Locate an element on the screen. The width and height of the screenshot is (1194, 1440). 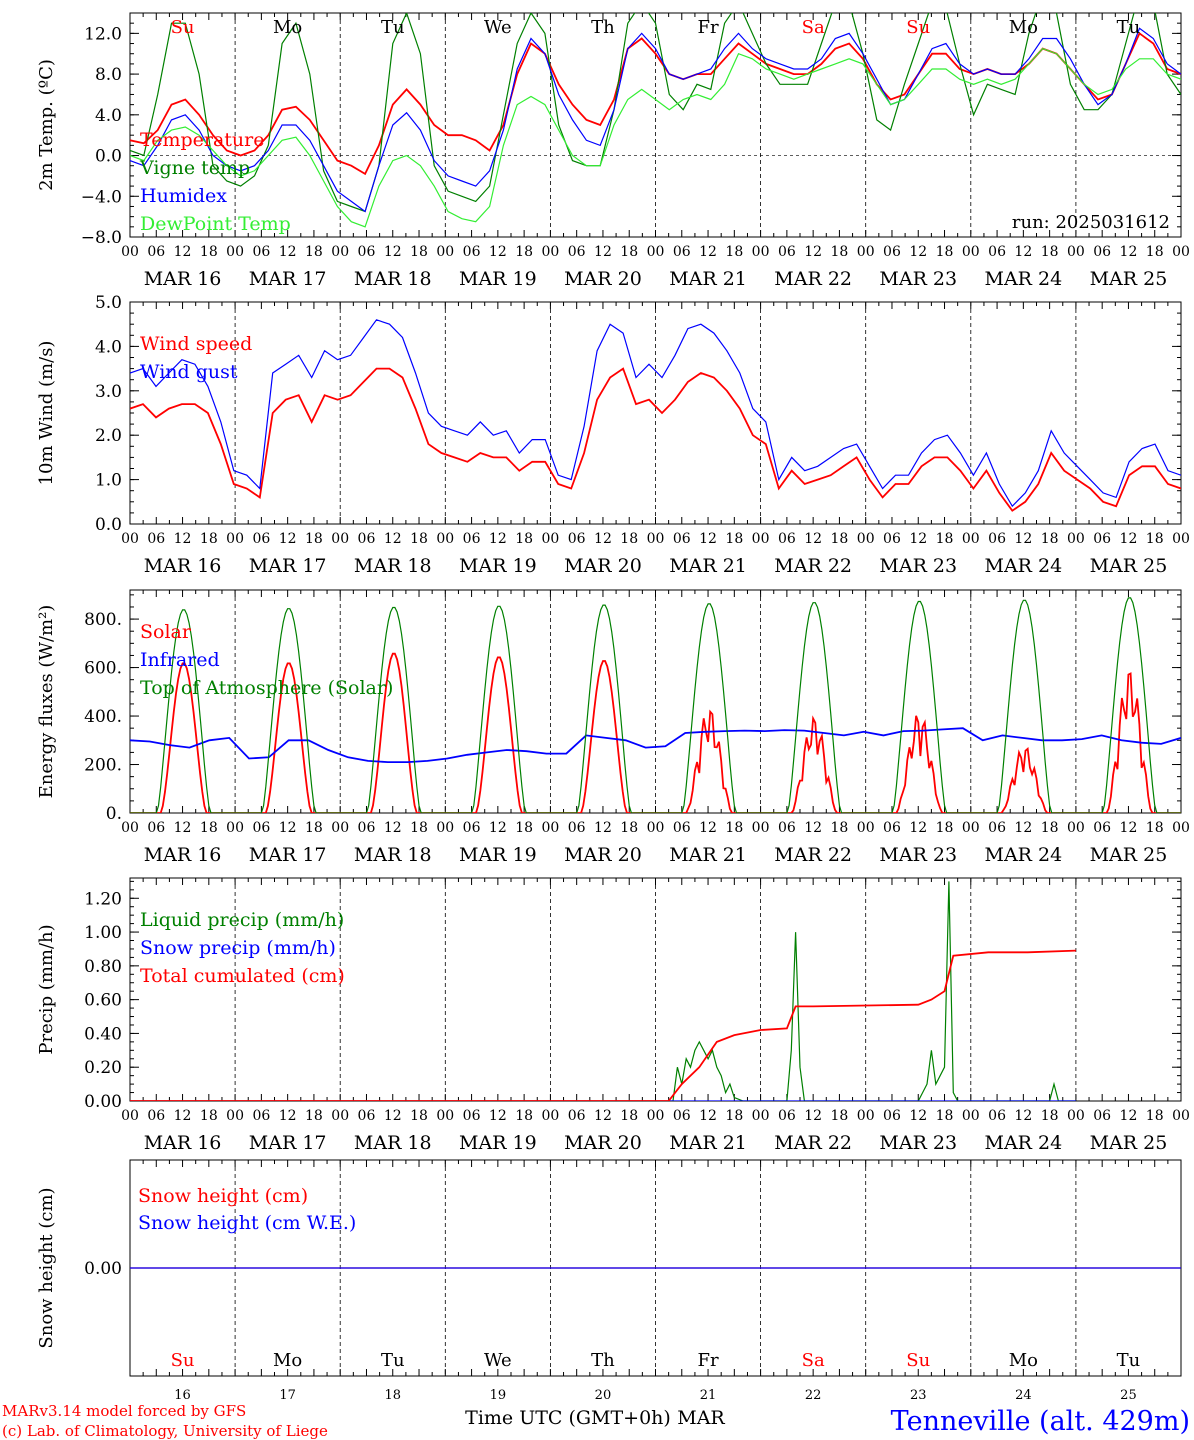
y-tick-label: 4.0 is located at coordinates (108, 116).